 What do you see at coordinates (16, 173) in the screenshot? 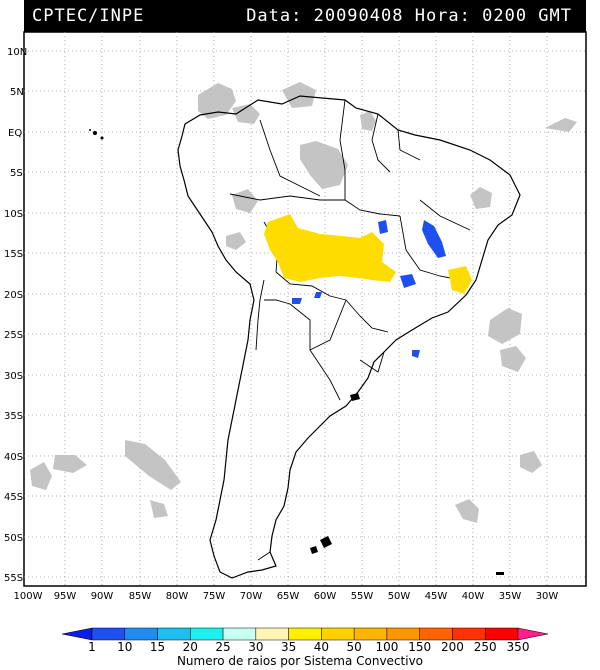
I see `lat-label: 5S` at bounding box center [16, 173].